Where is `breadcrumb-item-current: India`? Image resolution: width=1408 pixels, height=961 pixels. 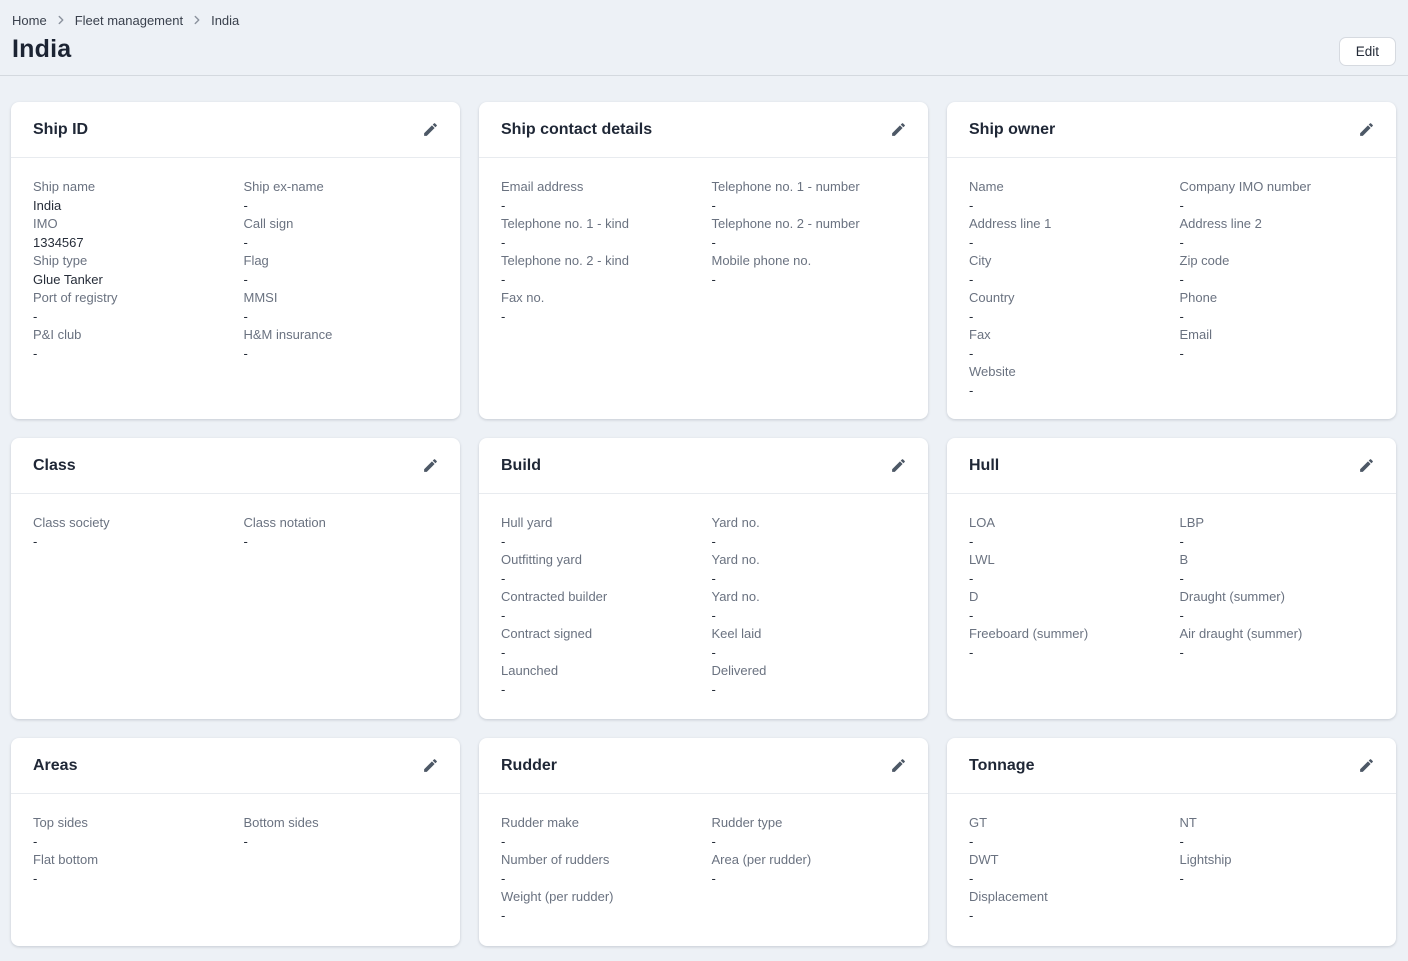
breadcrumb-item-current: India is located at coordinates (225, 20).